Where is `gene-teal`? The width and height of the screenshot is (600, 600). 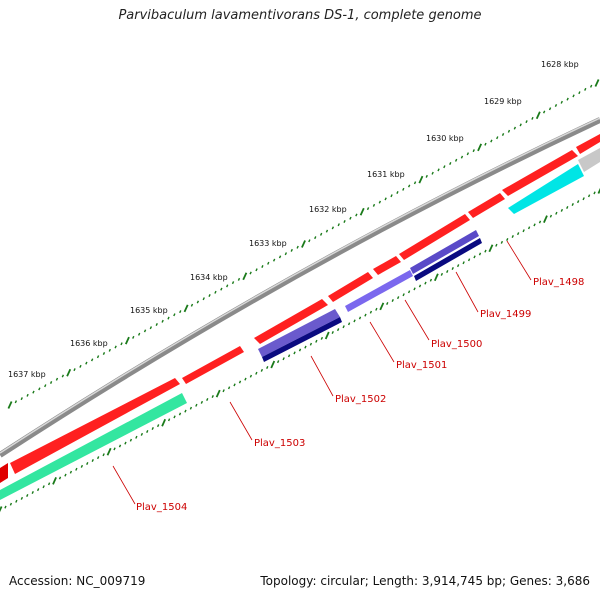 gene-teal is located at coordinates (93, 446).